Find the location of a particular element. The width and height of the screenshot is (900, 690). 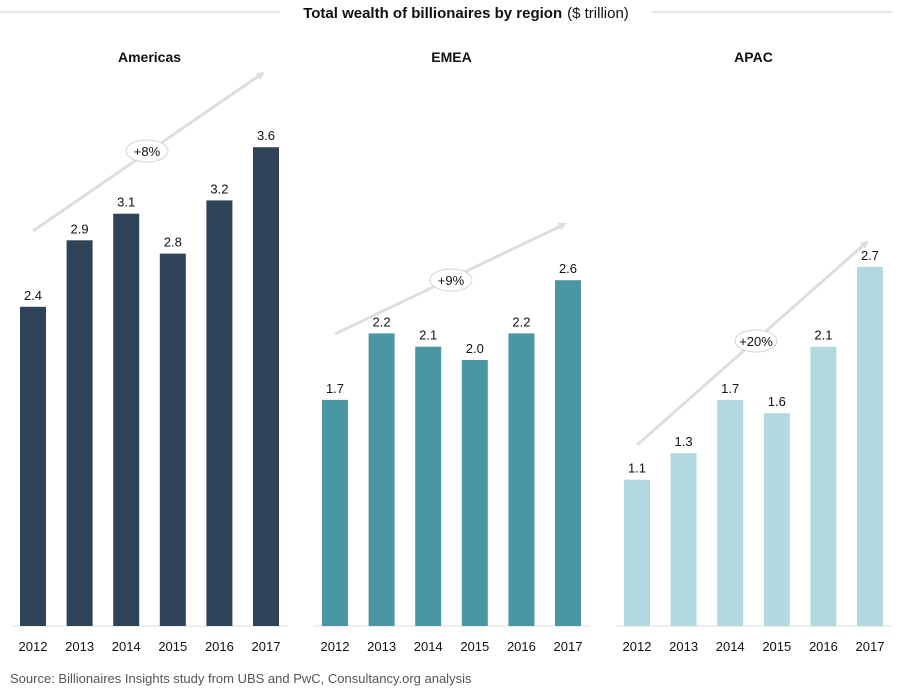

bar-emea-2012 is located at coordinates (335, 512).